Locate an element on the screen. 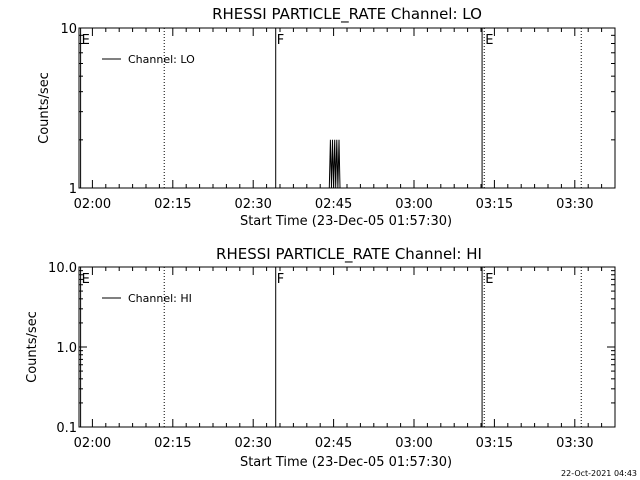  chart-title: RHESSI PARTICLE_RATE Channel: HI is located at coordinates (349, 254).